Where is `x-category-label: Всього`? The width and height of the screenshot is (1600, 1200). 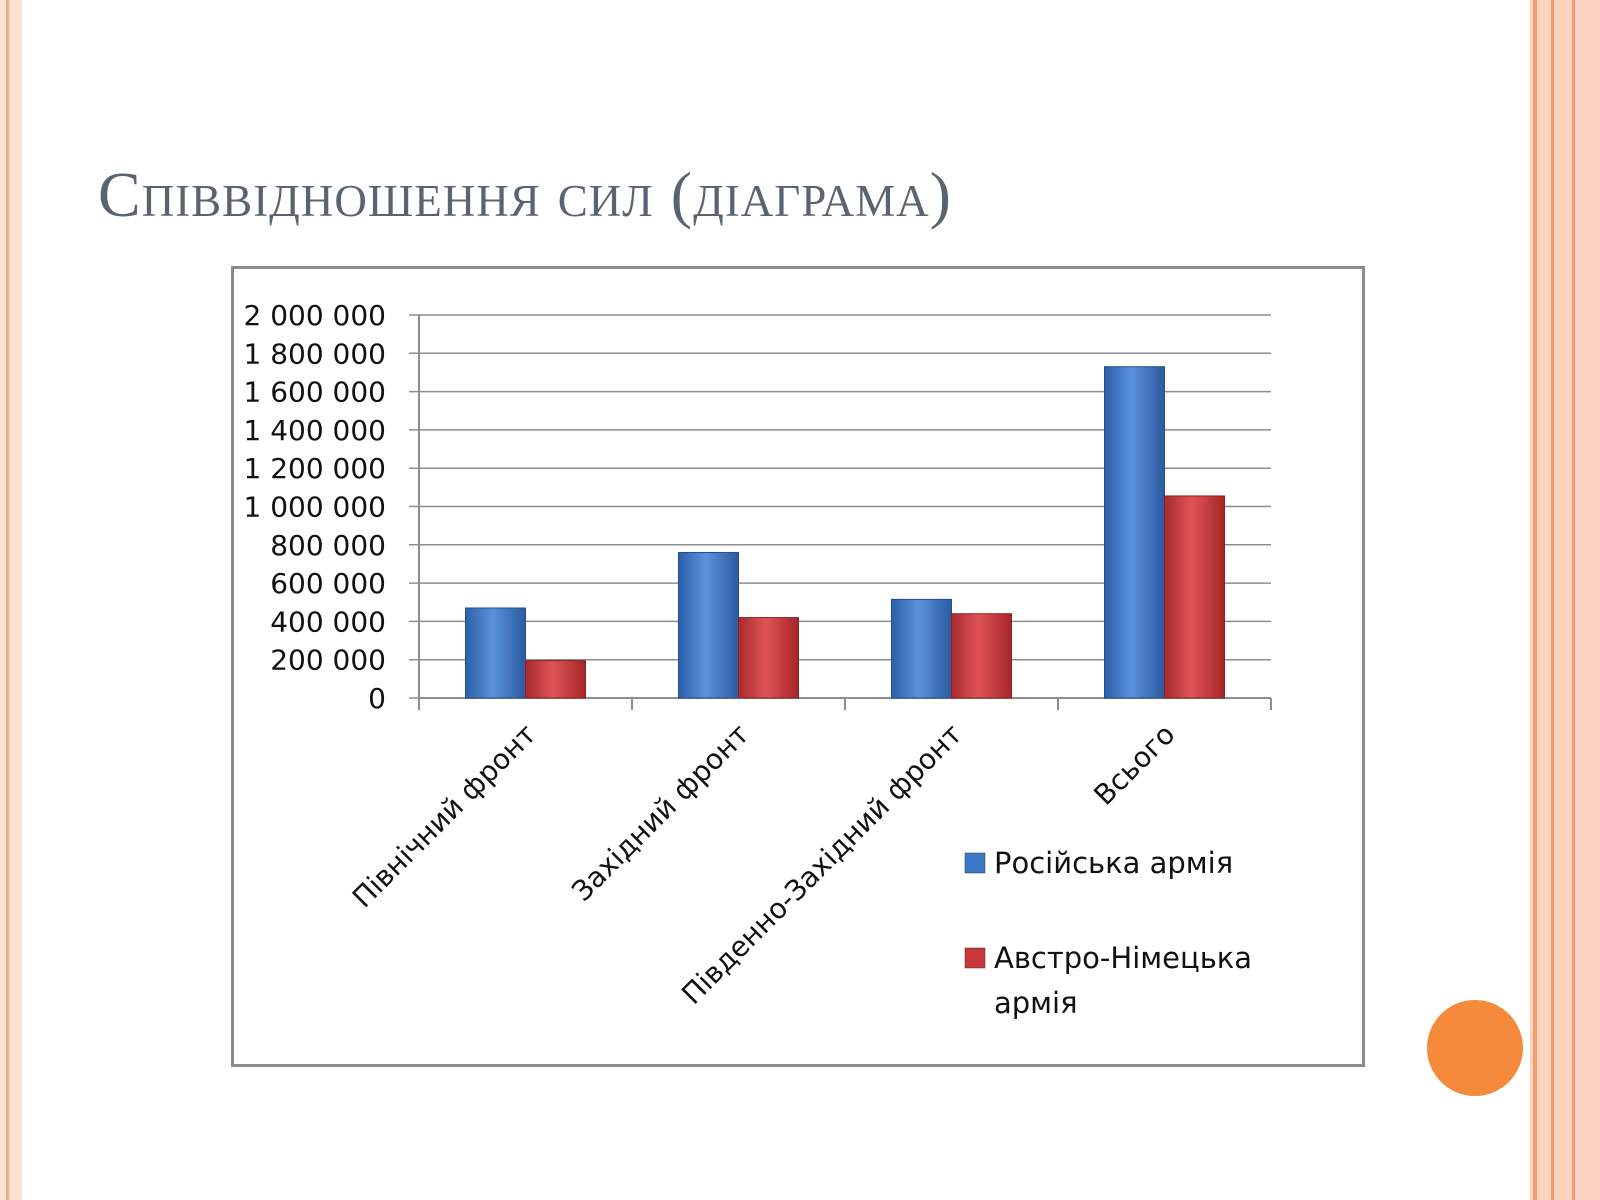
x-category-label: Всього is located at coordinates (1134, 765).